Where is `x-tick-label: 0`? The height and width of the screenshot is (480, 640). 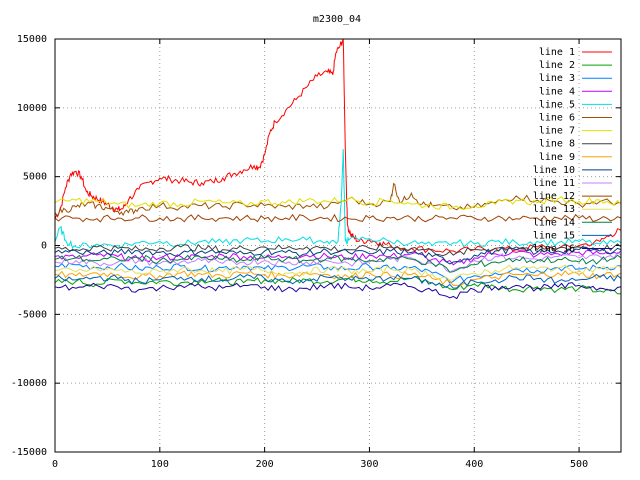
x-tick-label: 0 is located at coordinates (55, 464).